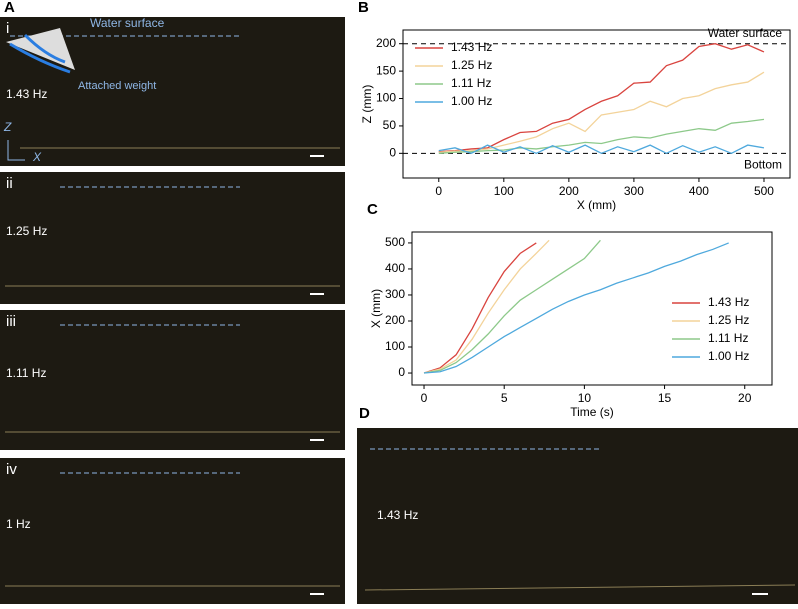 The image size is (798, 609). I want to click on x-axis-label: X (mm), so click(596, 205).